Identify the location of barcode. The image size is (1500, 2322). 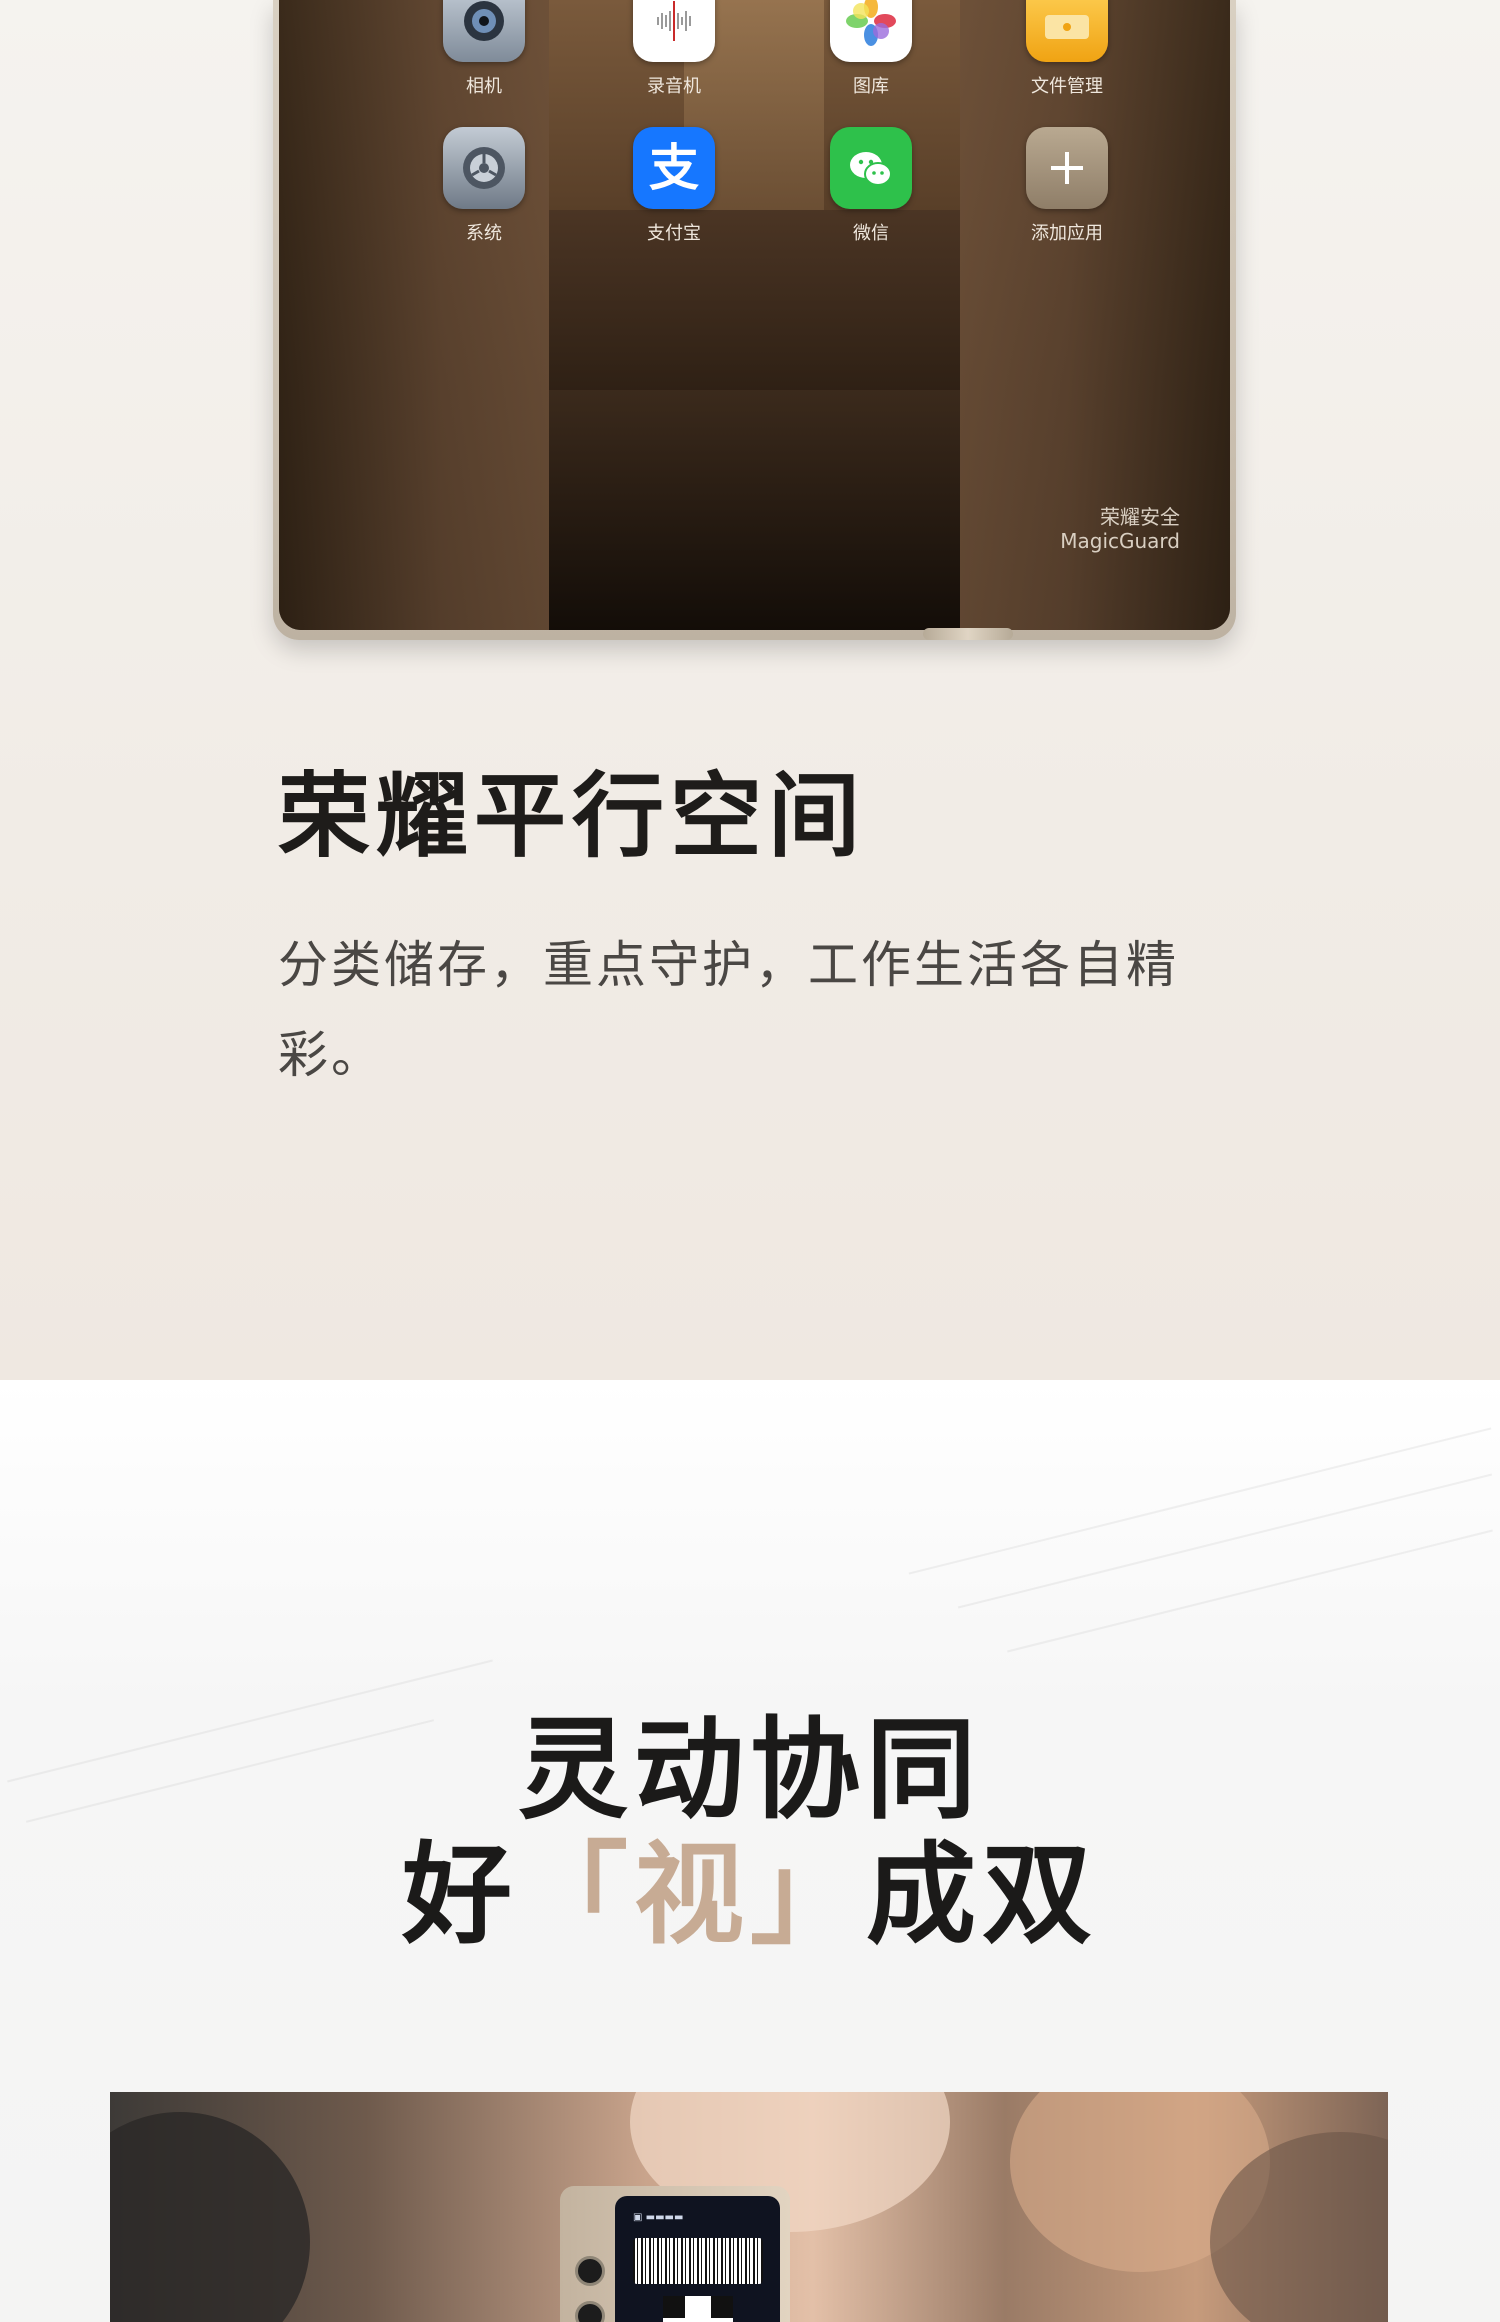
(698, 2261).